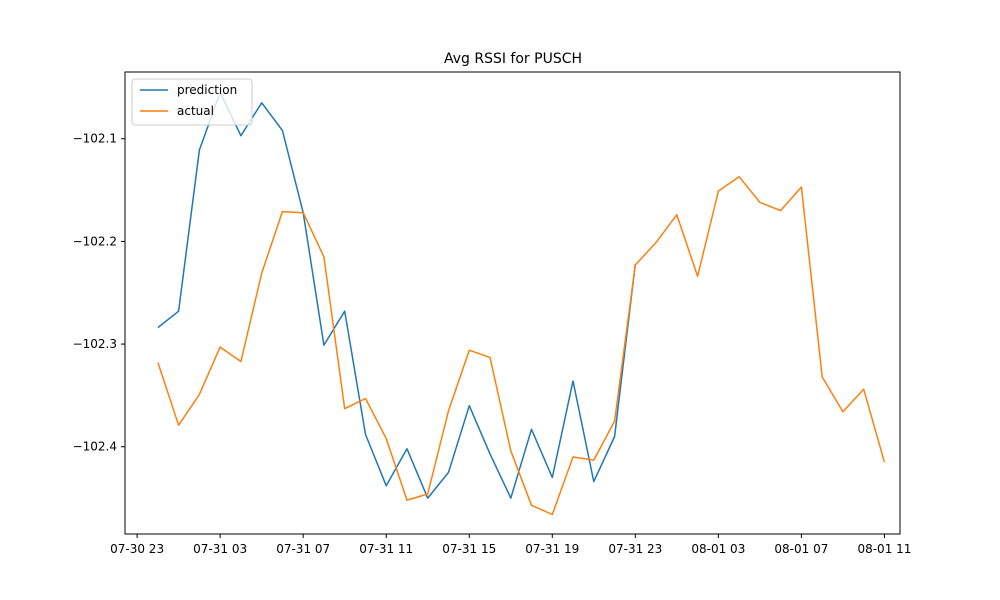 This screenshot has height=600, width=1000. What do you see at coordinates (99, 293) in the screenshot?
I see `y-axis: −102.1 −102.2 −102.3 −102.4` at bounding box center [99, 293].